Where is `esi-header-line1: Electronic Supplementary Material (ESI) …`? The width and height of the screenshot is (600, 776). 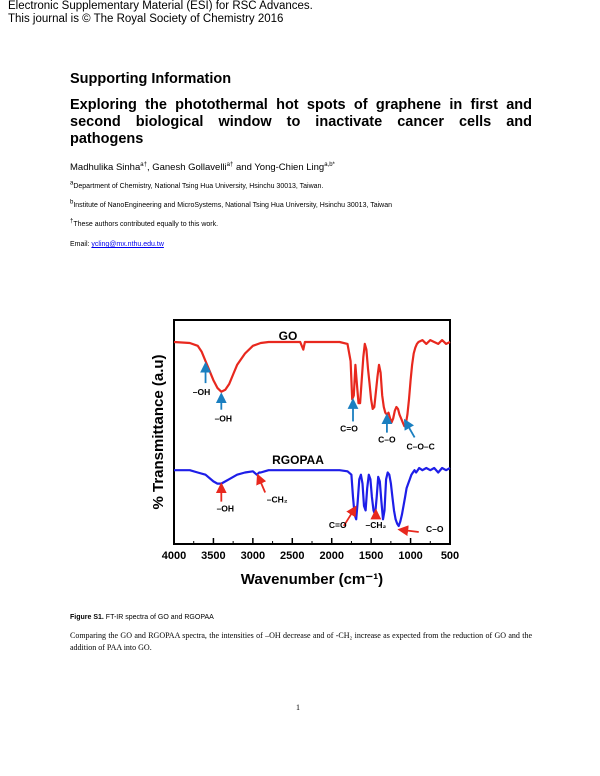 esi-header-line1: Electronic Supplementary Material (ESI) … is located at coordinates (160, 6).